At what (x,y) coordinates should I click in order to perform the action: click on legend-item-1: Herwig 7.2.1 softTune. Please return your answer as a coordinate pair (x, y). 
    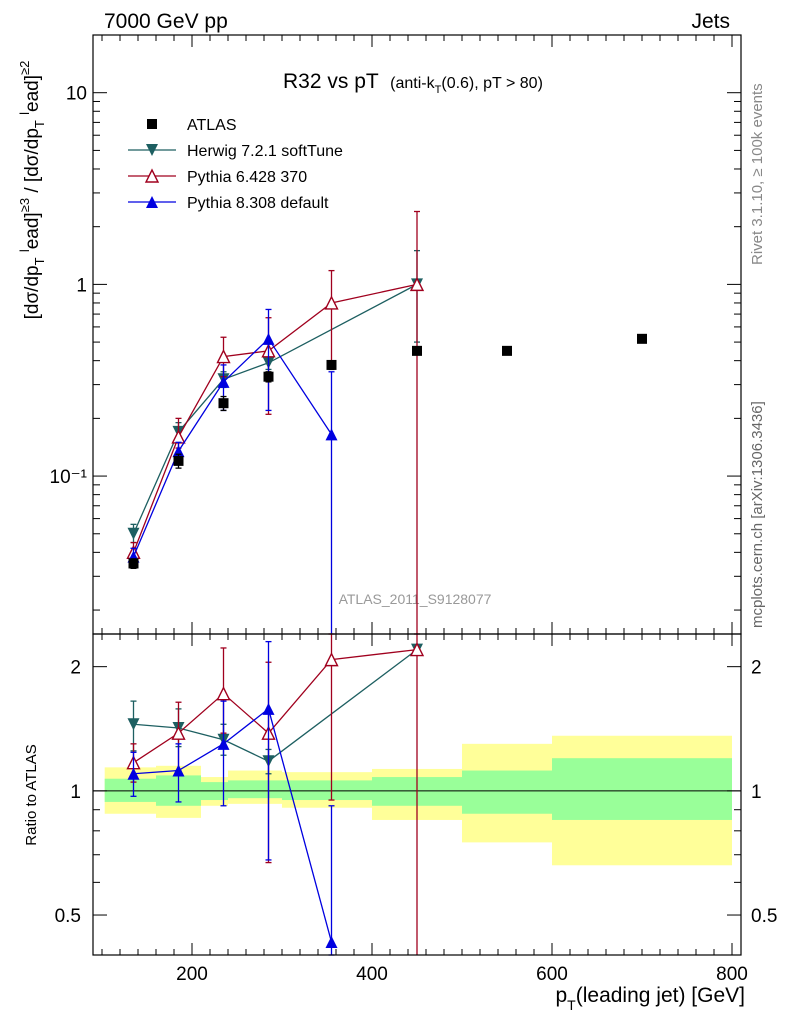
    Looking at the image, I should click on (235, 151).